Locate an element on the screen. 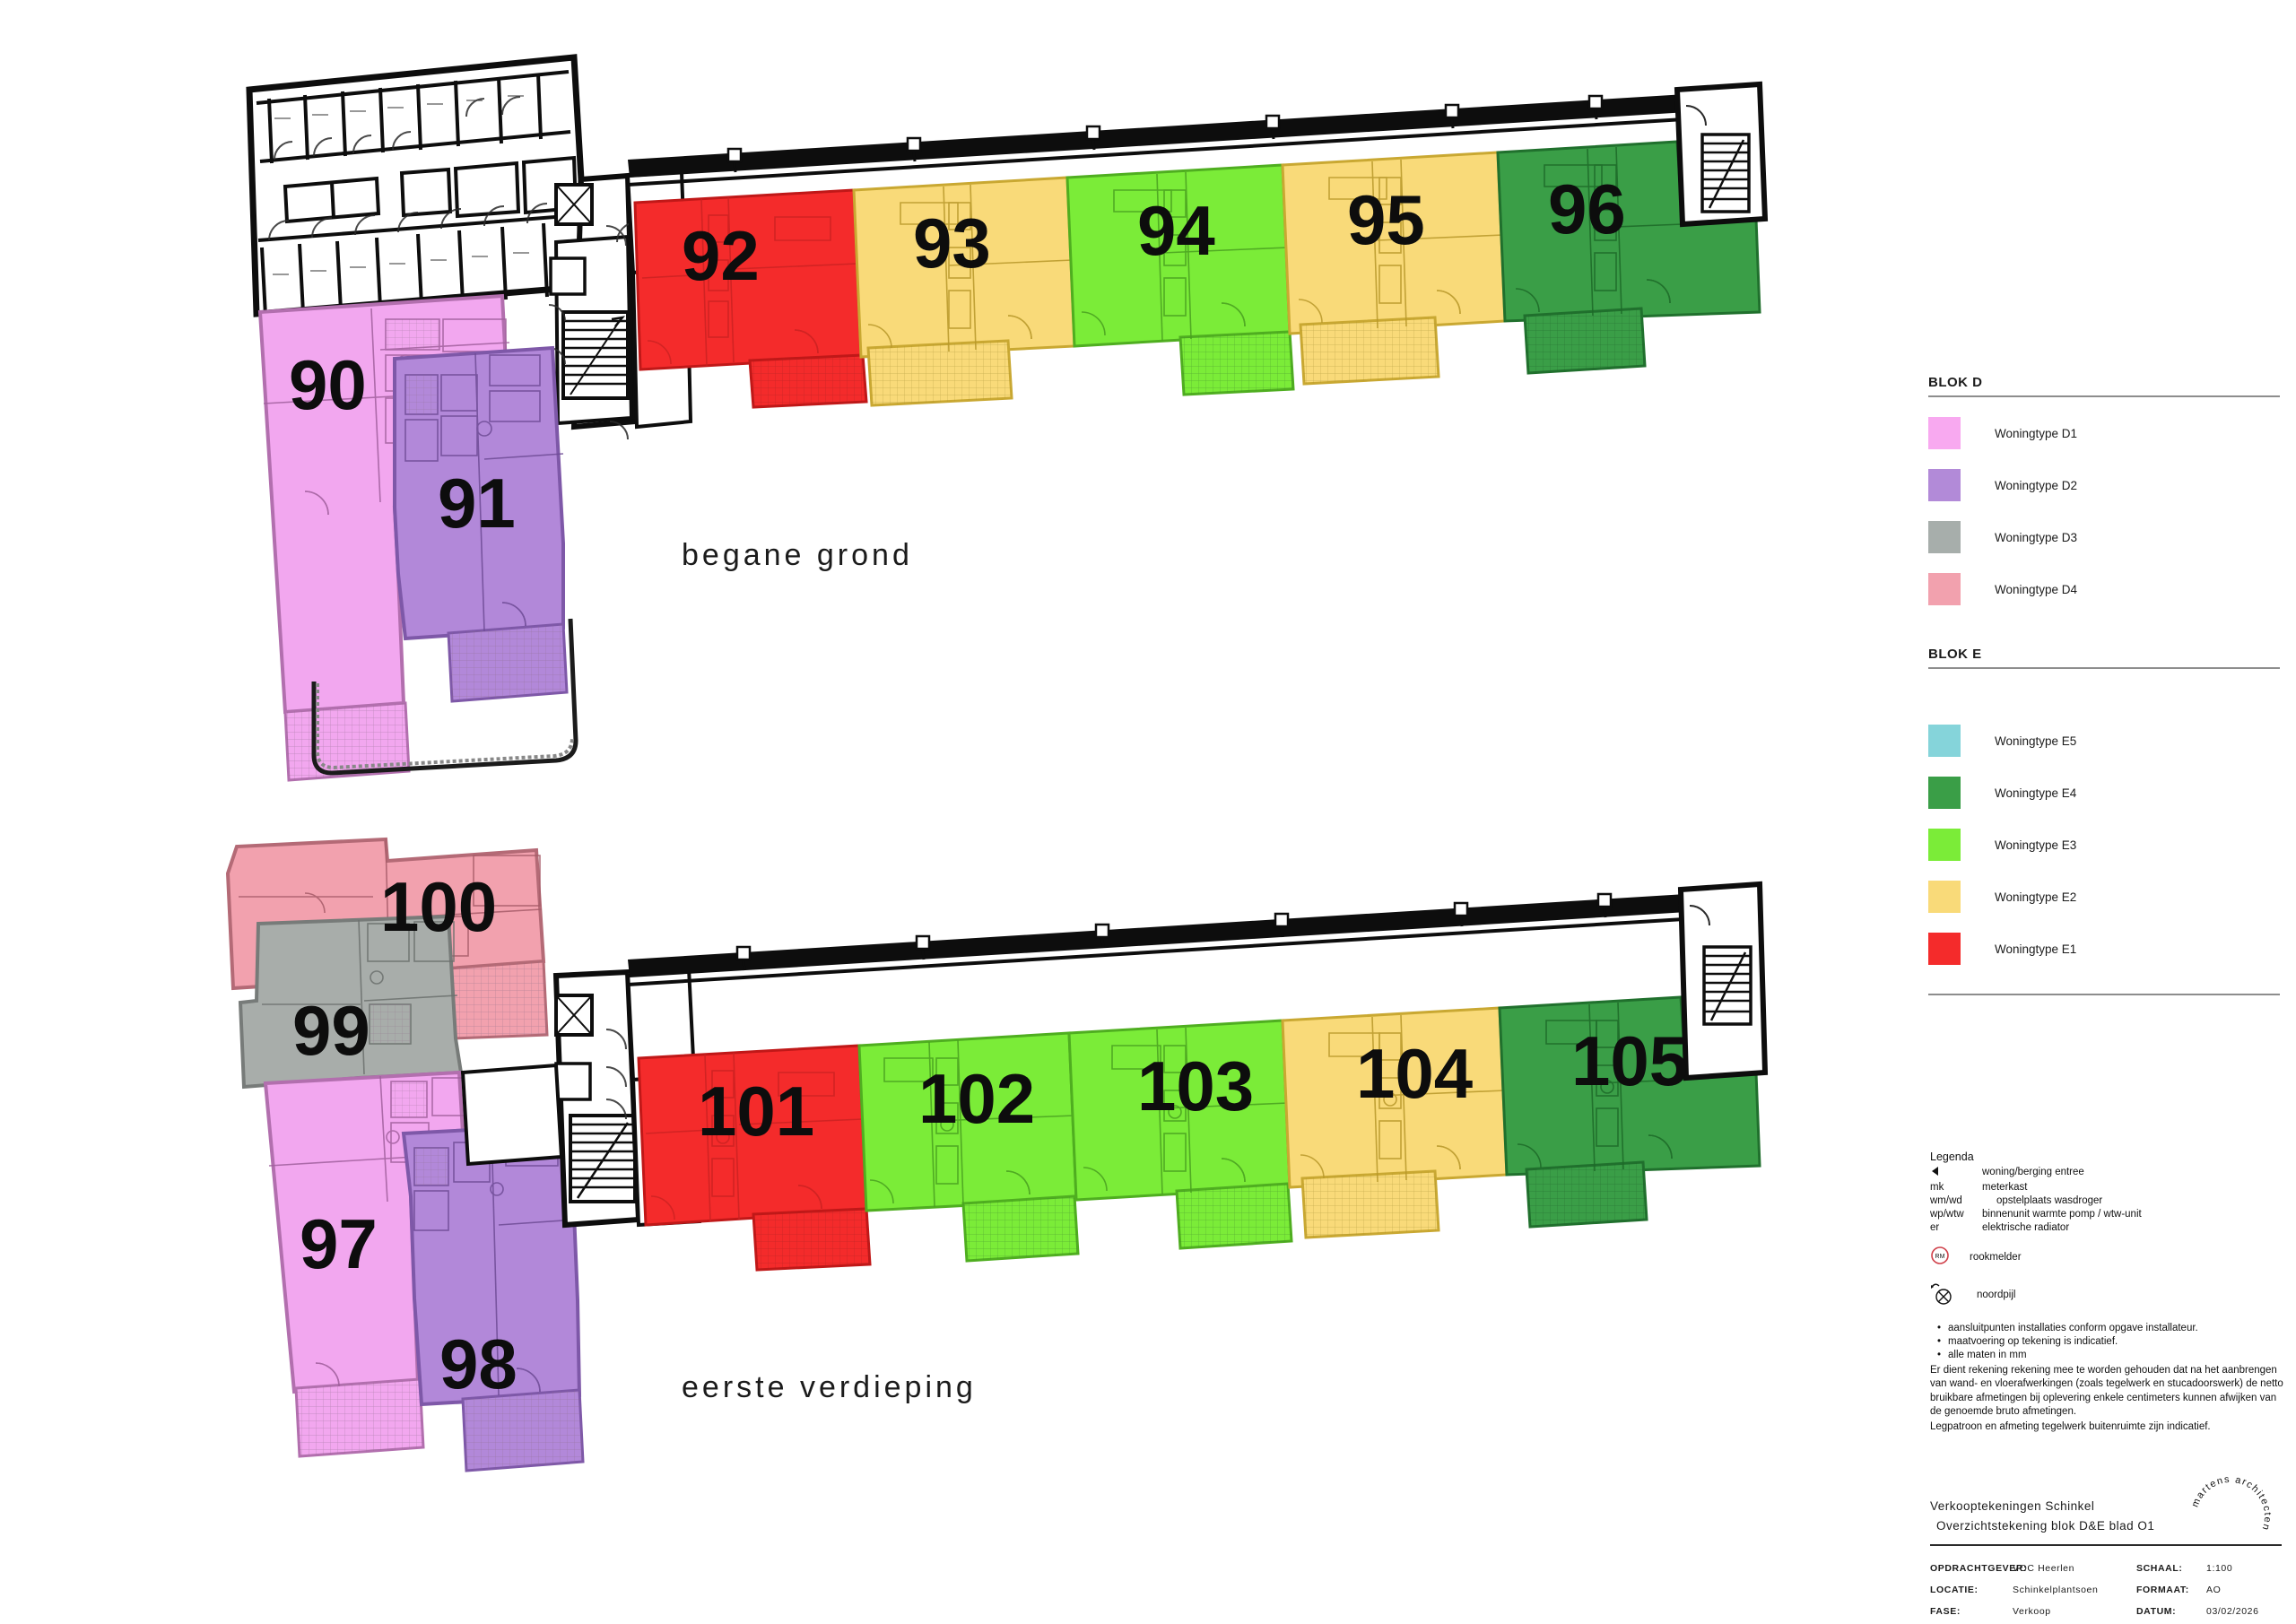  drawing-title-line-2: Overzichtstekening blok D&E blad O1 is located at coordinates (2045, 1526).